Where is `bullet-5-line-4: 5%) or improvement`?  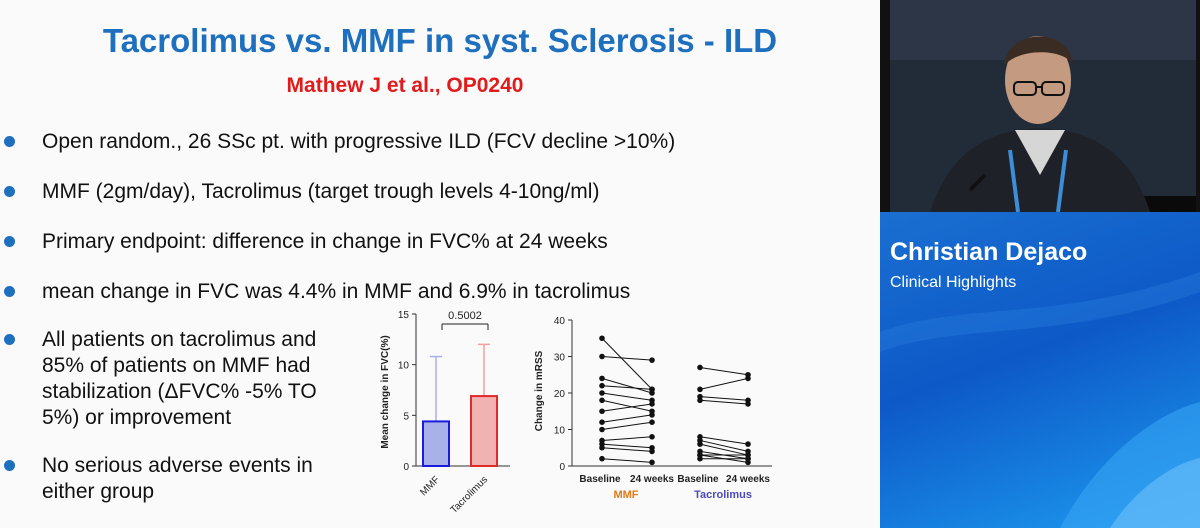 bullet-5-line-4: 5%) or improvement is located at coordinates (137, 417).